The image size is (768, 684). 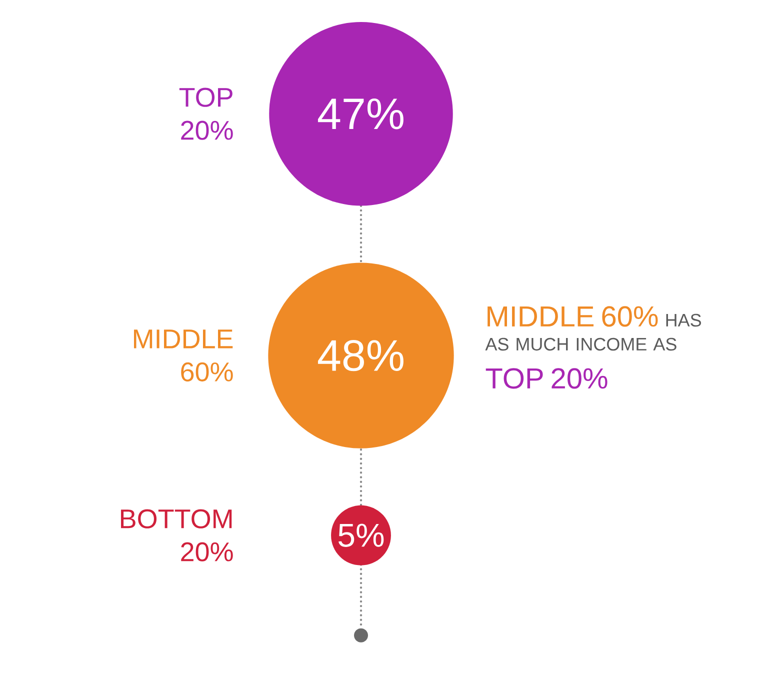 What do you see at coordinates (361, 356) in the screenshot?
I see `data-label: 48%` at bounding box center [361, 356].